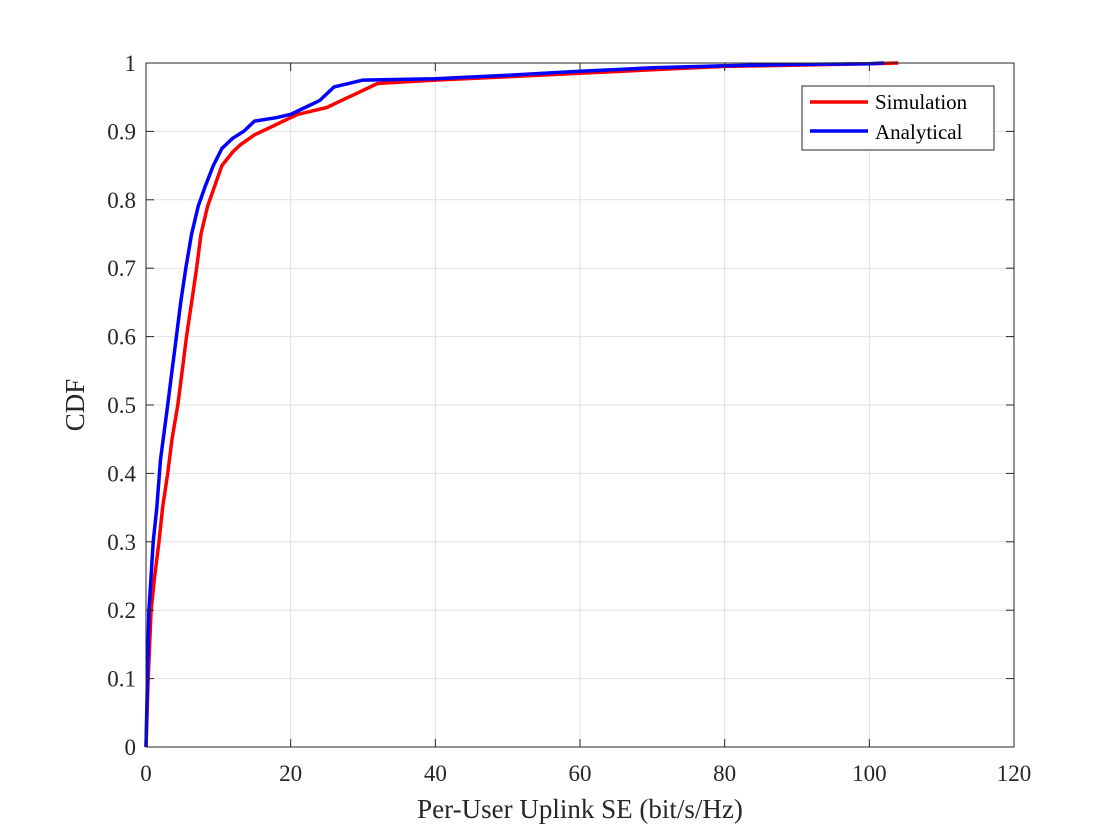  Describe the element at coordinates (121, 200) in the screenshot. I see `y-tick-label: 0.8` at that location.